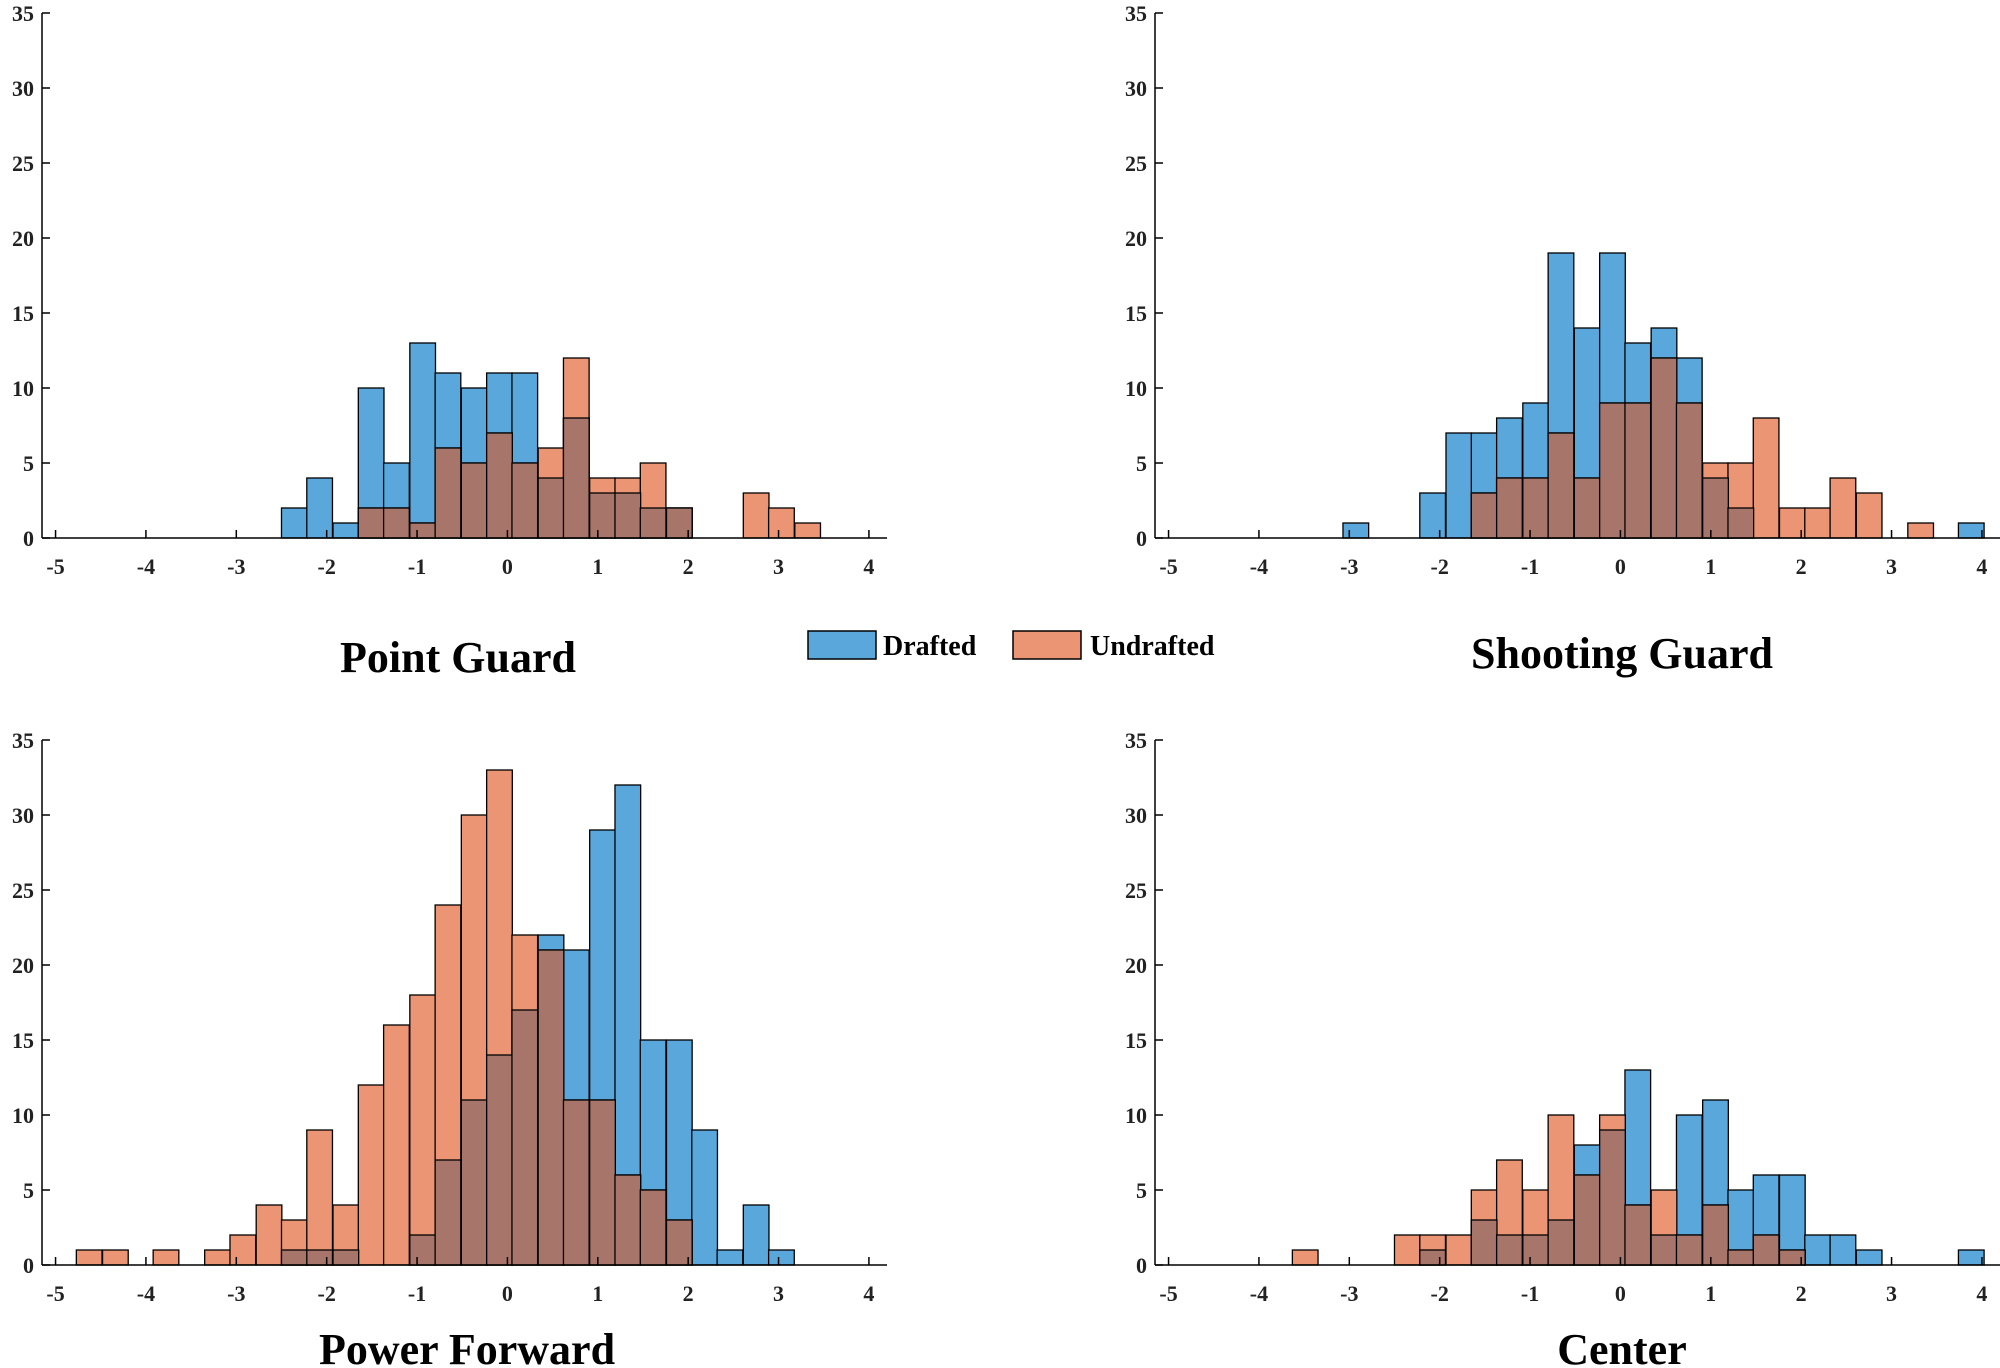 The image size is (2000, 1368). What do you see at coordinates (1801, 566) in the screenshot?
I see `shooting-guard-x-tick-label: 2` at bounding box center [1801, 566].